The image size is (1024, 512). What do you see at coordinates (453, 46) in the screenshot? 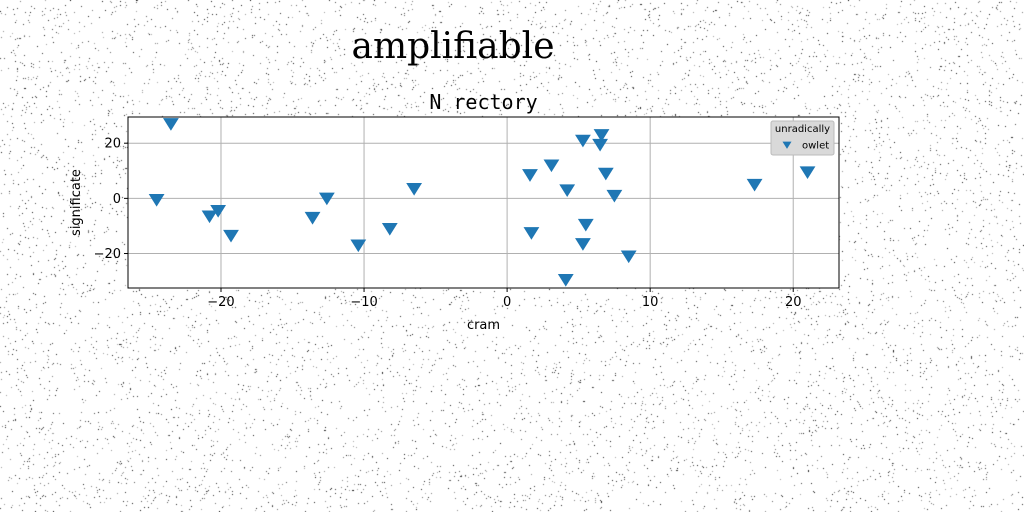
I see `figure-suptitle: amplifiable` at bounding box center [453, 46].